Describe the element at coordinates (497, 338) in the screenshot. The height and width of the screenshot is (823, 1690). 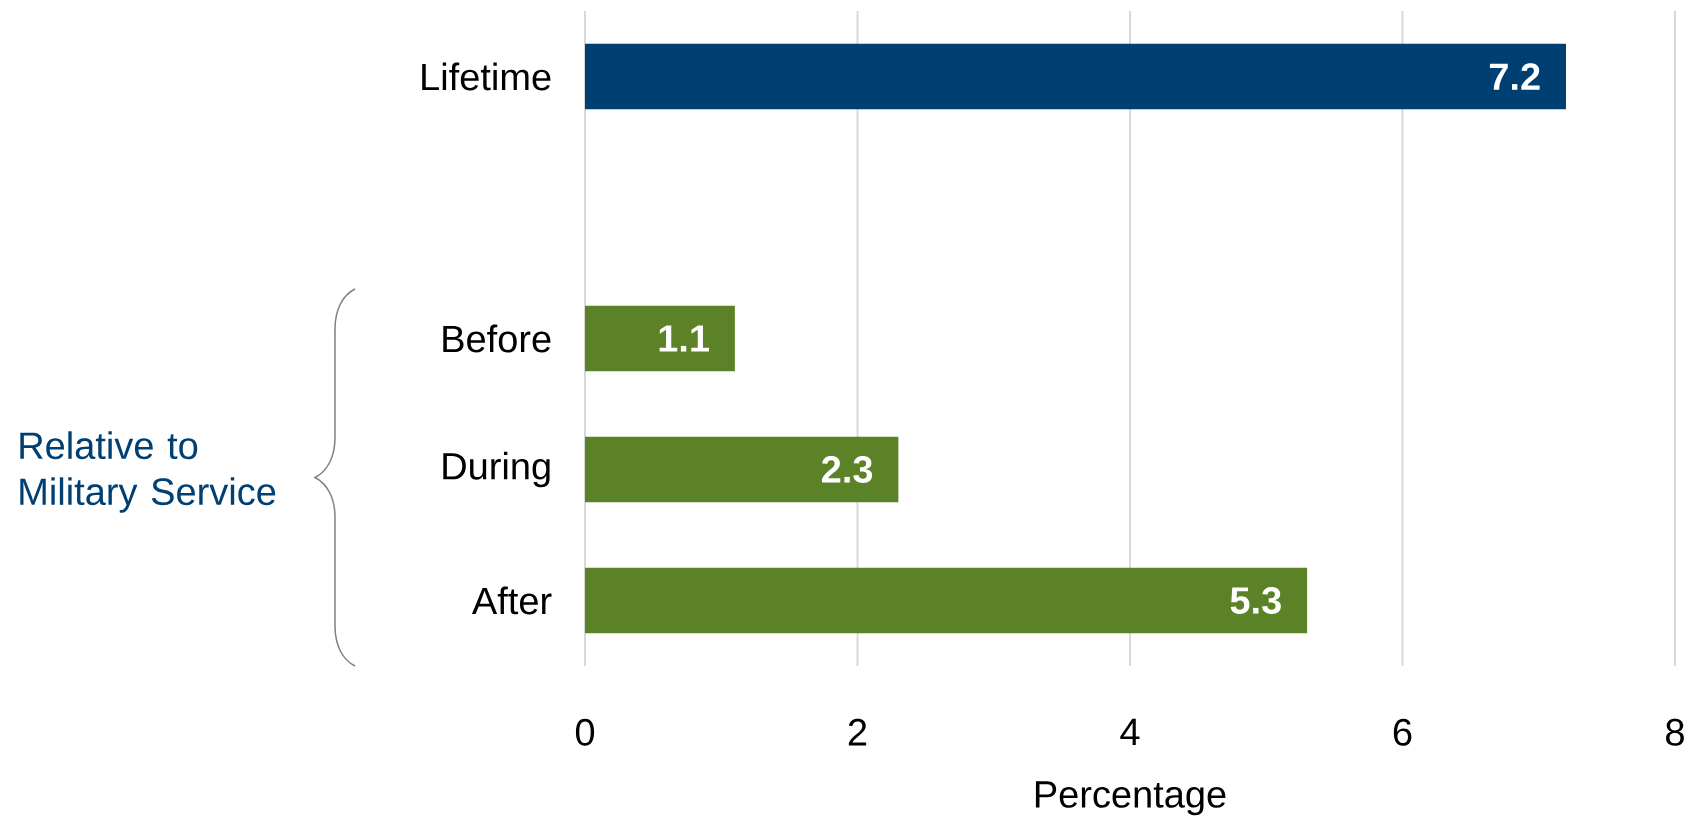
I see `y-tick-label: Before` at that location.